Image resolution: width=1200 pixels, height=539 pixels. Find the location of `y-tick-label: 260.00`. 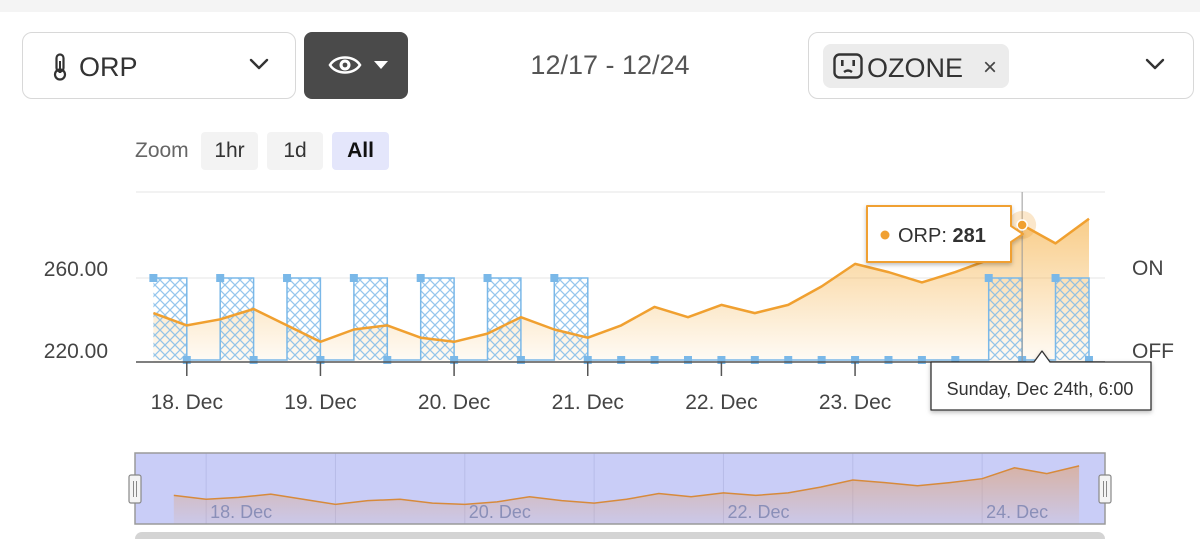

y-tick-label: 260.00 is located at coordinates (76, 269).